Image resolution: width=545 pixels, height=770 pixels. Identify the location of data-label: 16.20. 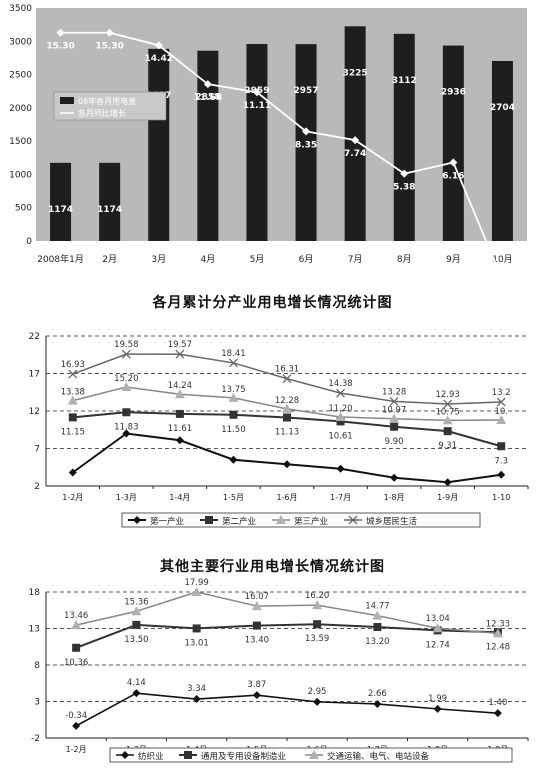
(317, 596).